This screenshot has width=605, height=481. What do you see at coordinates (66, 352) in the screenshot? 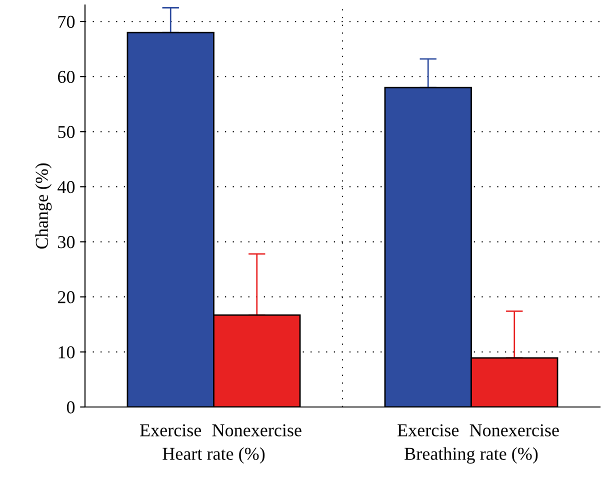
I see `y-tick-label: 10` at bounding box center [66, 352].